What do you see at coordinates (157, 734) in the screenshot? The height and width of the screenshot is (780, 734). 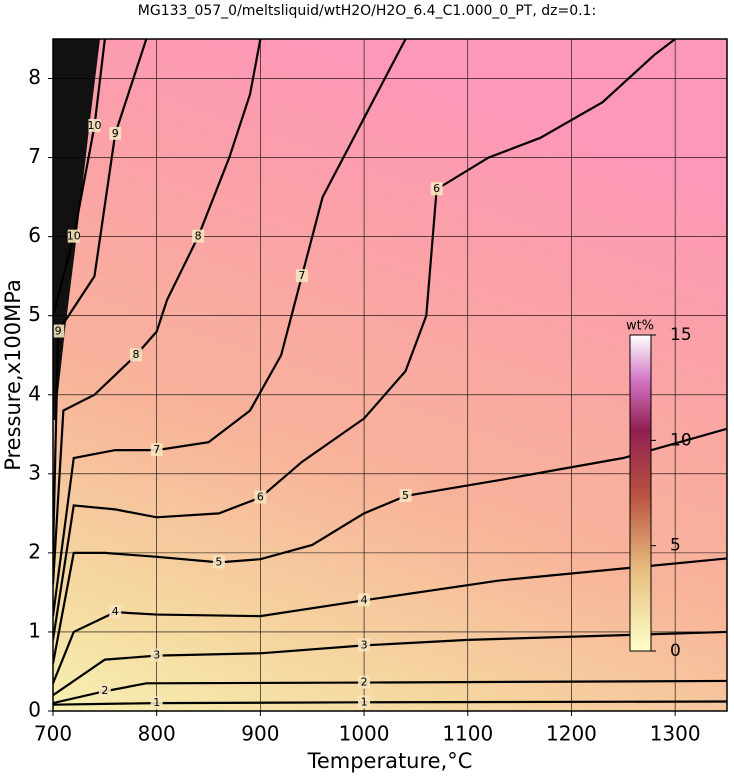 I see `x-tick-label: 800` at bounding box center [157, 734].